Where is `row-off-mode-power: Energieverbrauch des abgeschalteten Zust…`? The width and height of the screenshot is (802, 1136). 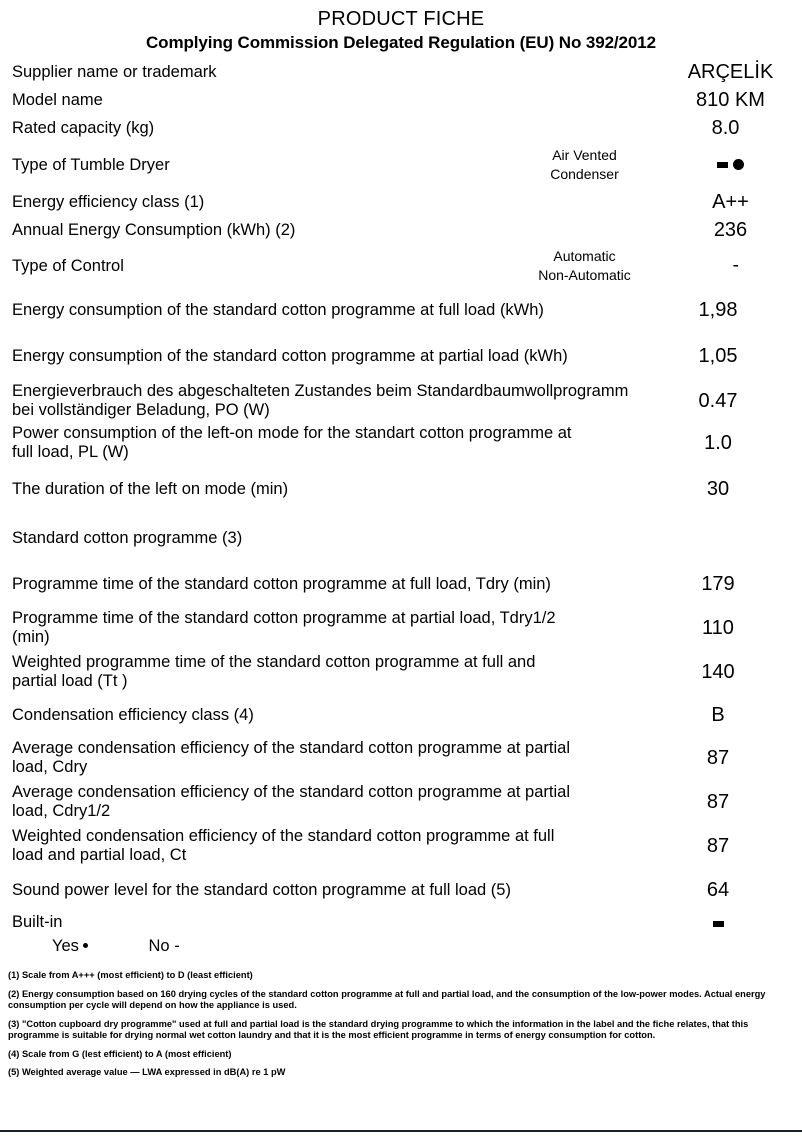 row-off-mode-power: Energieverbrauch des abgeschalteten Zust… is located at coordinates (401, 401).